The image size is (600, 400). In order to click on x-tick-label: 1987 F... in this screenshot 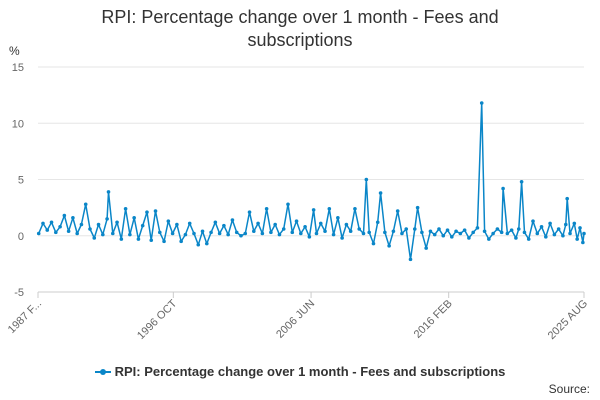, I will do `click(25, 317)`.